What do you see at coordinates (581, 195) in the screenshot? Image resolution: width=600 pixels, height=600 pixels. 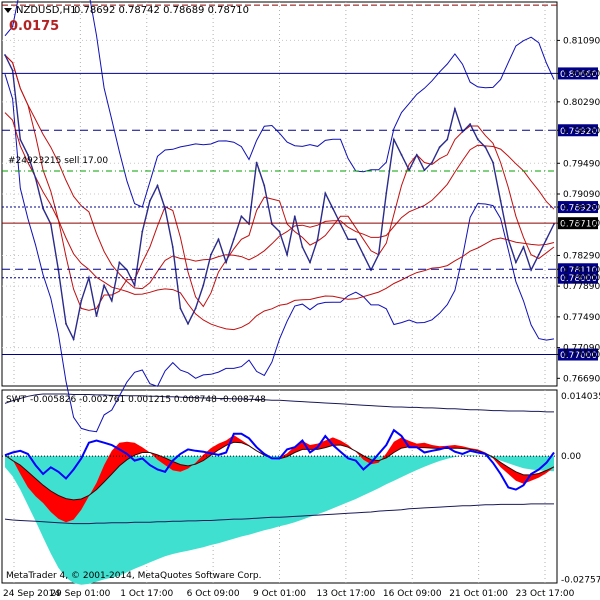 I see `price-axis-label: 0.79090` at bounding box center [581, 195].